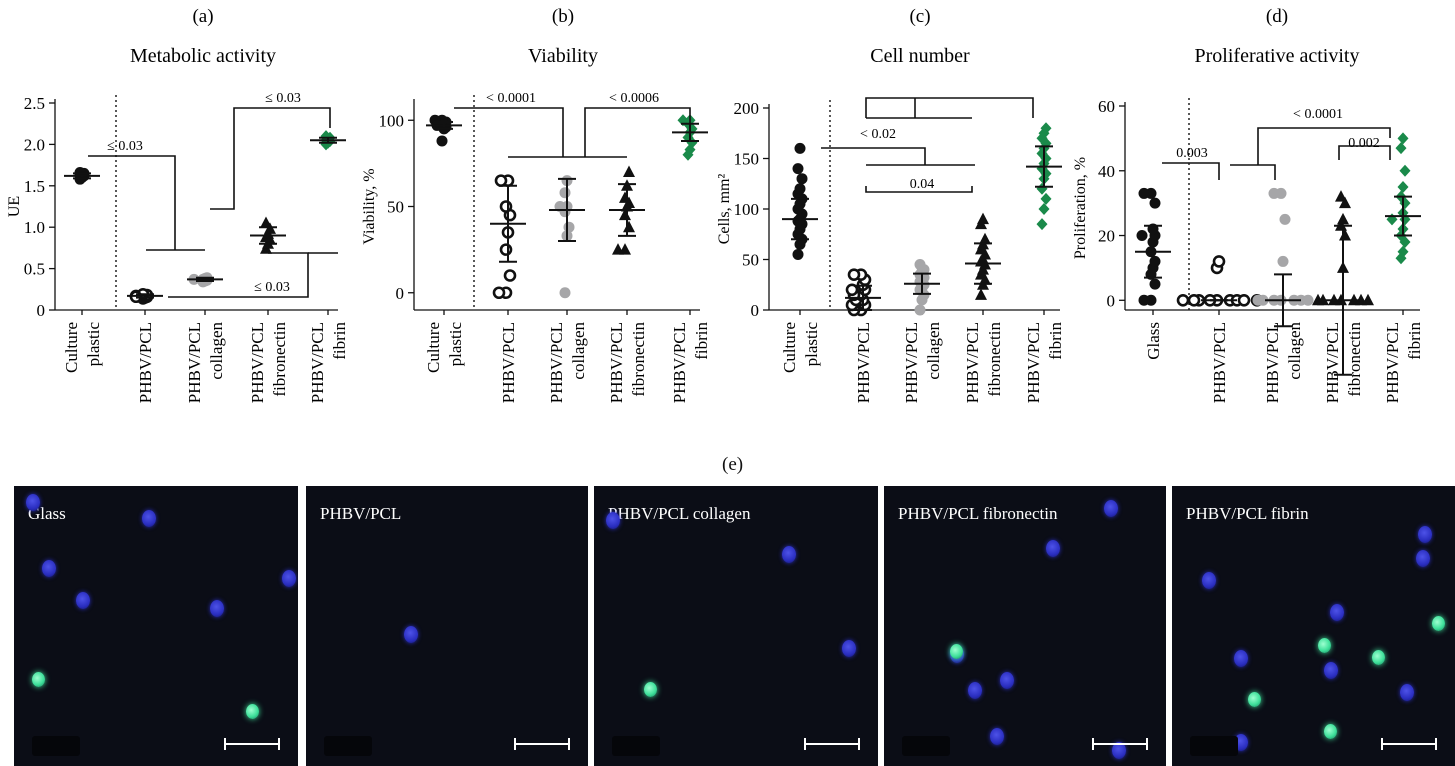 The width and height of the screenshot is (1455, 766). Describe the element at coordinates (1277, 16) in the screenshot. I see `panel-letter-d: (d)` at that location.